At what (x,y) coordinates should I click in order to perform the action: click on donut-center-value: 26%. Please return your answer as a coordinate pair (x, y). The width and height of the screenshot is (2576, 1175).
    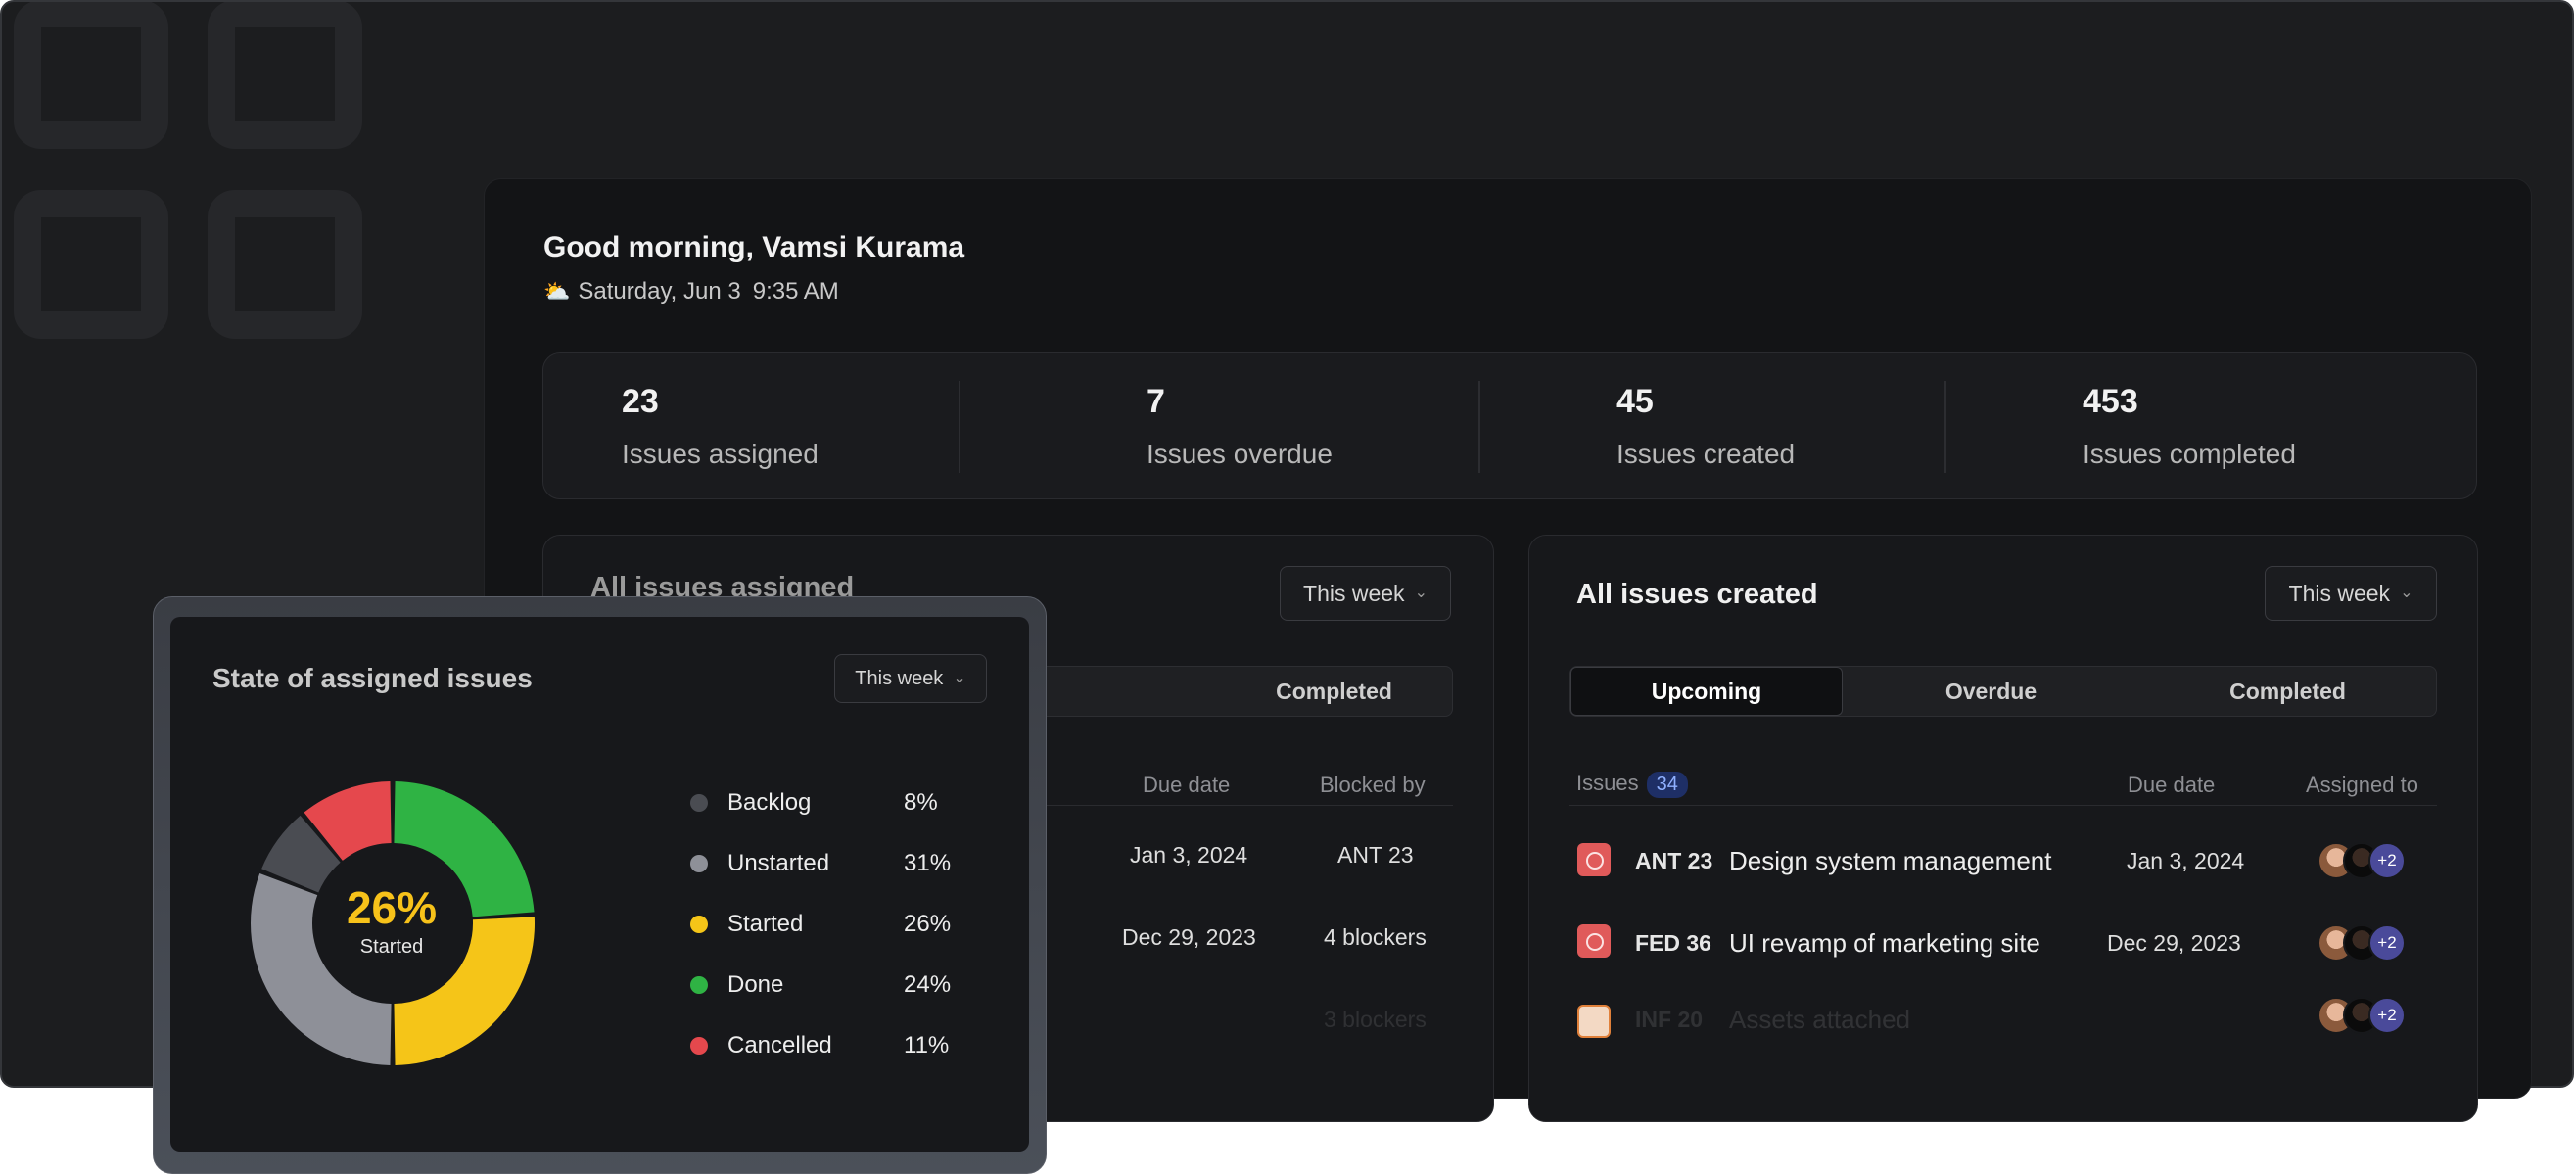
    Looking at the image, I should click on (392, 907).